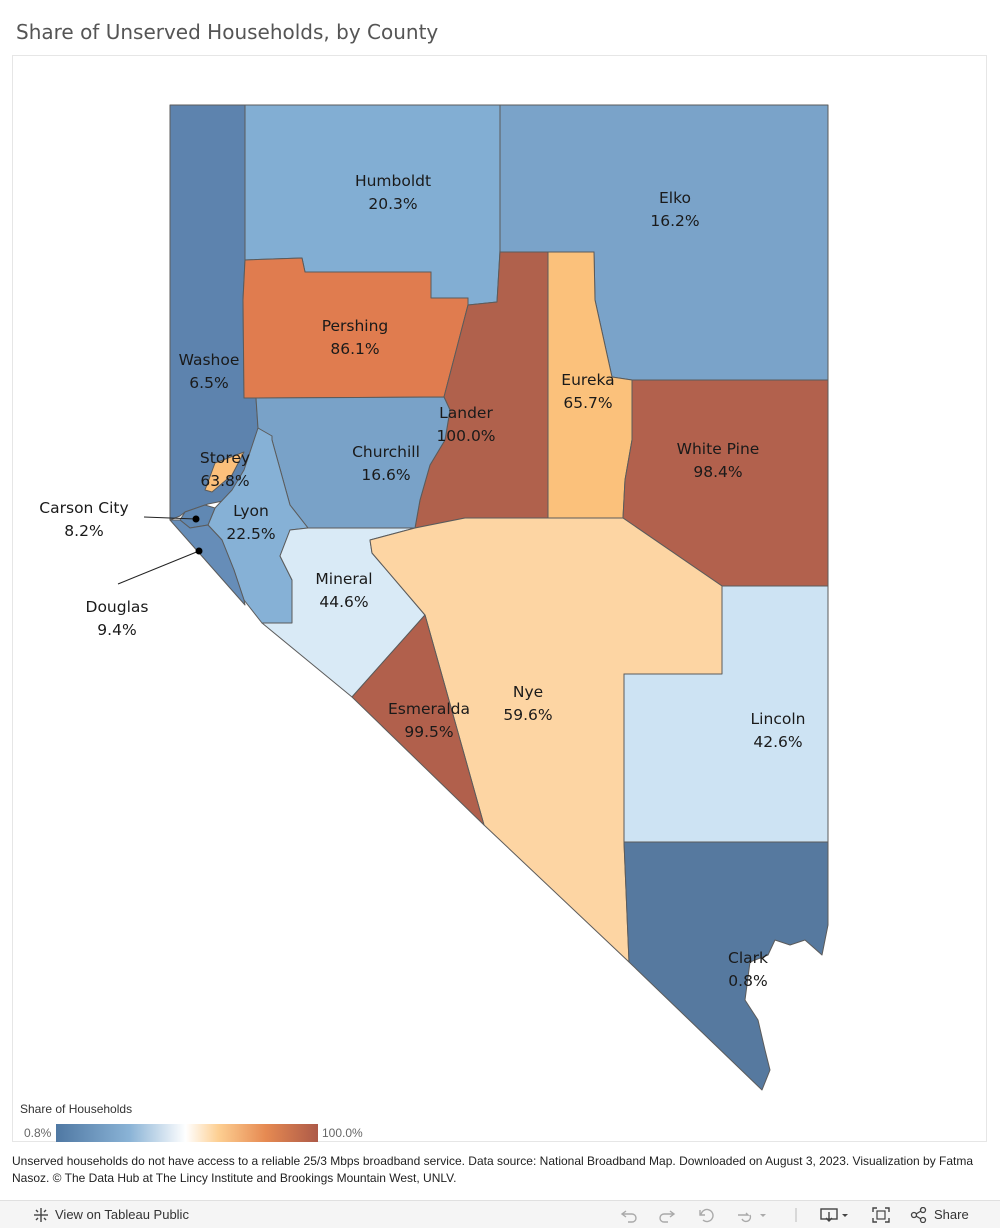  What do you see at coordinates (83, 508) in the screenshot?
I see `county-label: Carson City` at bounding box center [83, 508].